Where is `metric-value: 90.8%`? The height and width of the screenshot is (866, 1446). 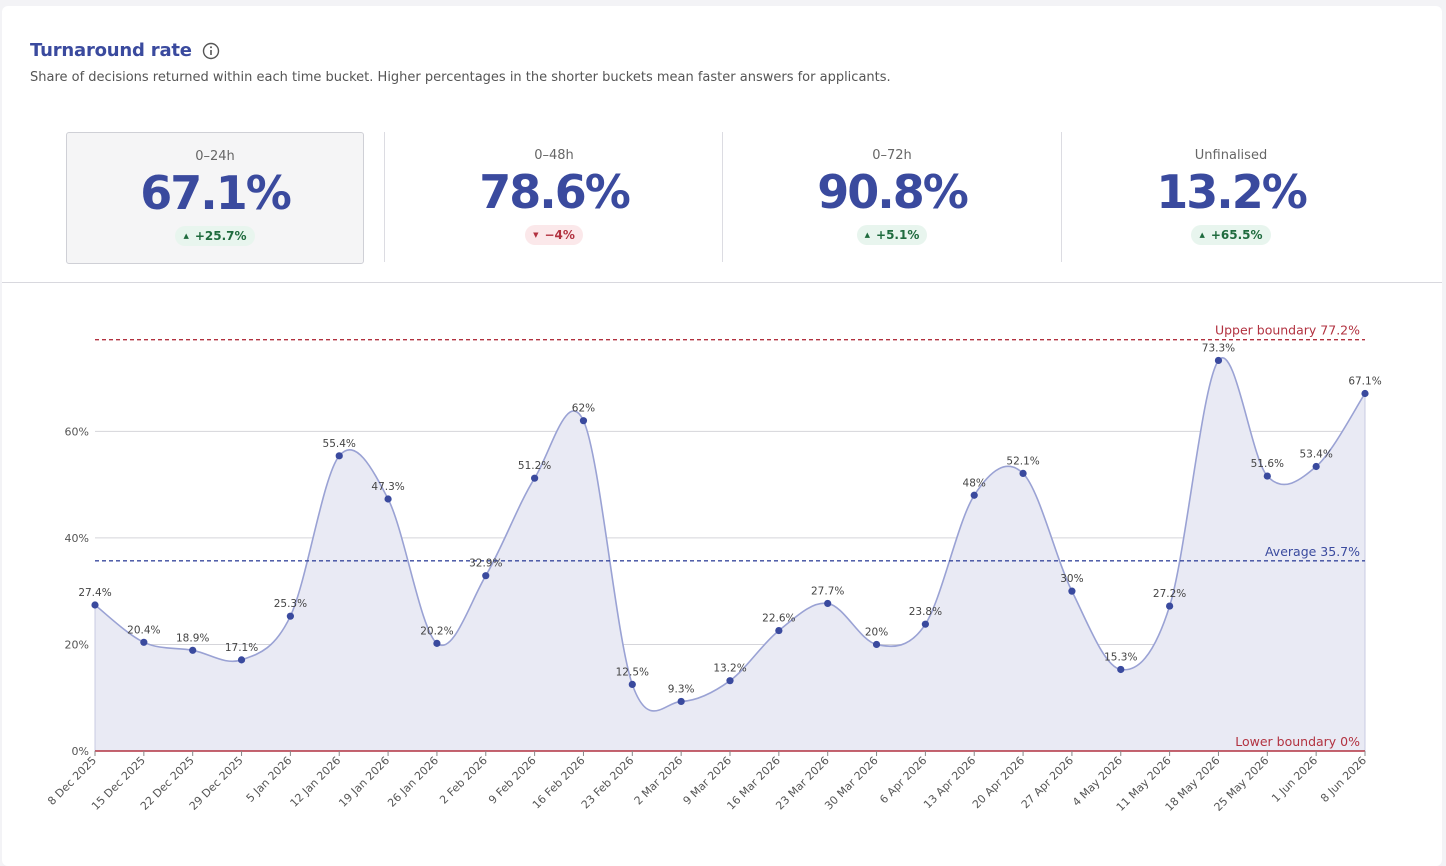
metric-value: 90.8% is located at coordinates (893, 192).